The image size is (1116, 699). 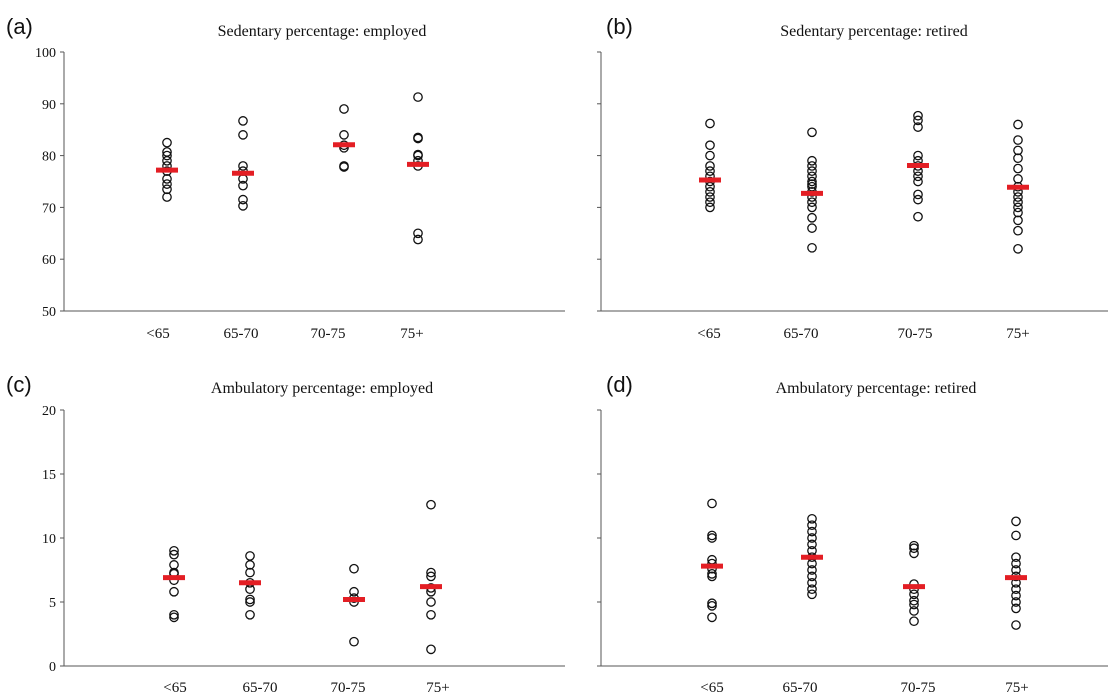 What do you see at coordinates (49, 105) in the screenshot?
I see `y-tick-label-a: 90` at bounding box center [49, 105].